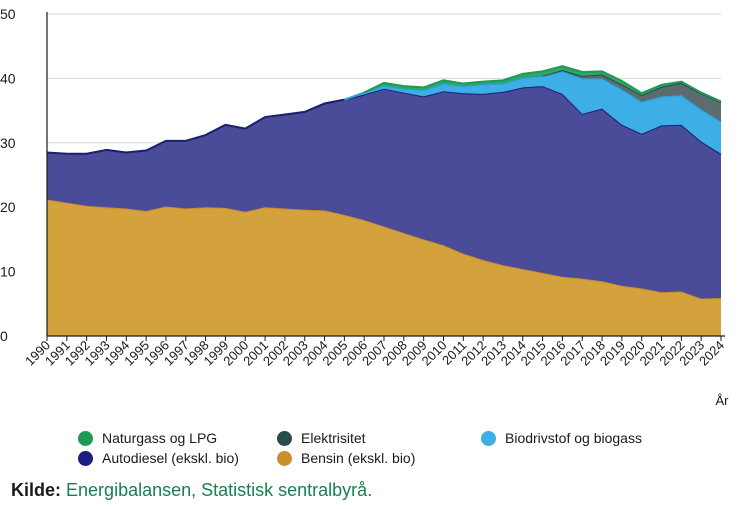 Image resolution: width=743 pixels, height=509 pixels. What do you see at coordinates (8, 143) in the screenshot?
I see `y-tick-label: 30` at bounding box center [8, 143].